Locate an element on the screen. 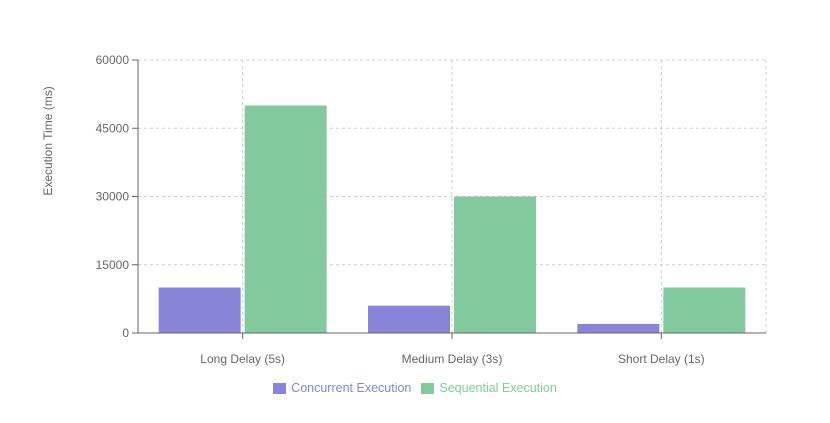  y-tick-label: 60000 is located at coordinates (113, 60).